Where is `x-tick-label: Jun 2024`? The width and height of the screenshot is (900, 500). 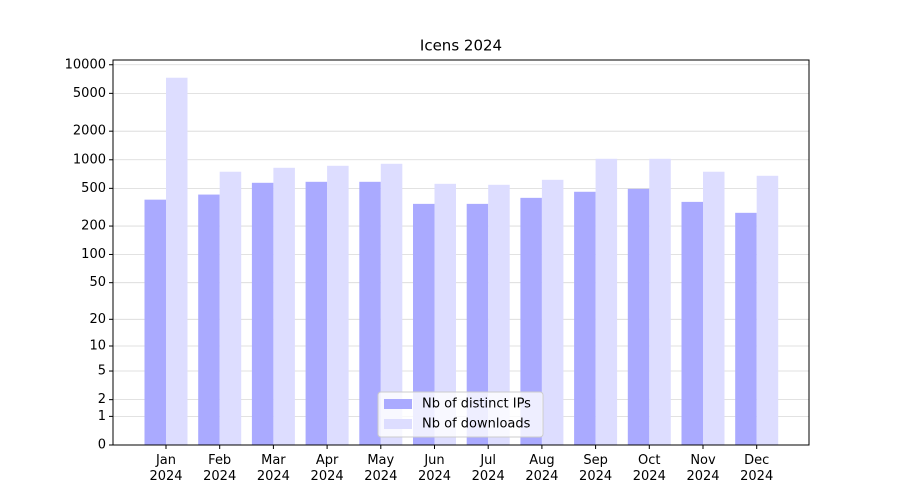 x-tick-label: Jun 2024 is located at coordinates (434, 468).